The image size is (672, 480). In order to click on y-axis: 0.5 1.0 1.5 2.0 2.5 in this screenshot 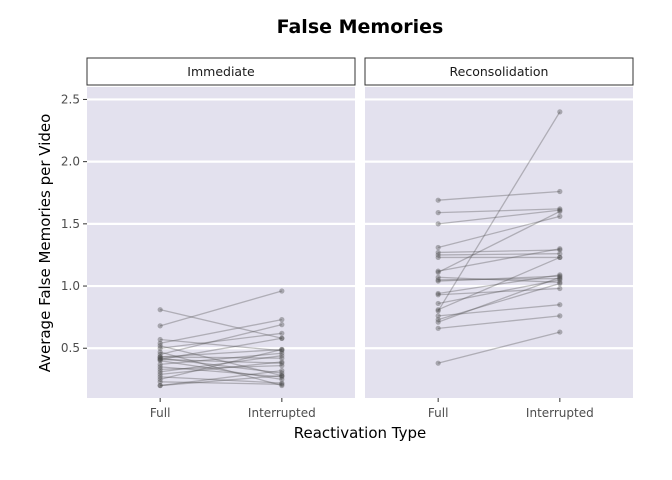, I will do `click(74, 223)`.